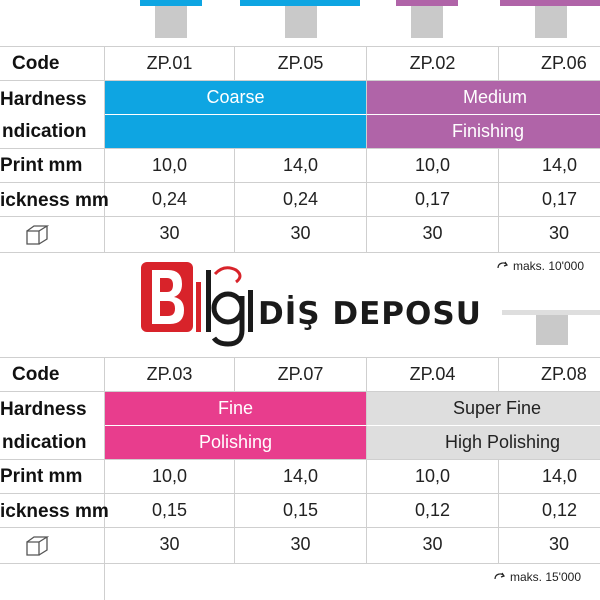 This screenshot has height=600, width=600. What do you see at coordinates (235, 131) in the screenshot?
I see `indication-band-coarse` at bounding box center [235, 131].